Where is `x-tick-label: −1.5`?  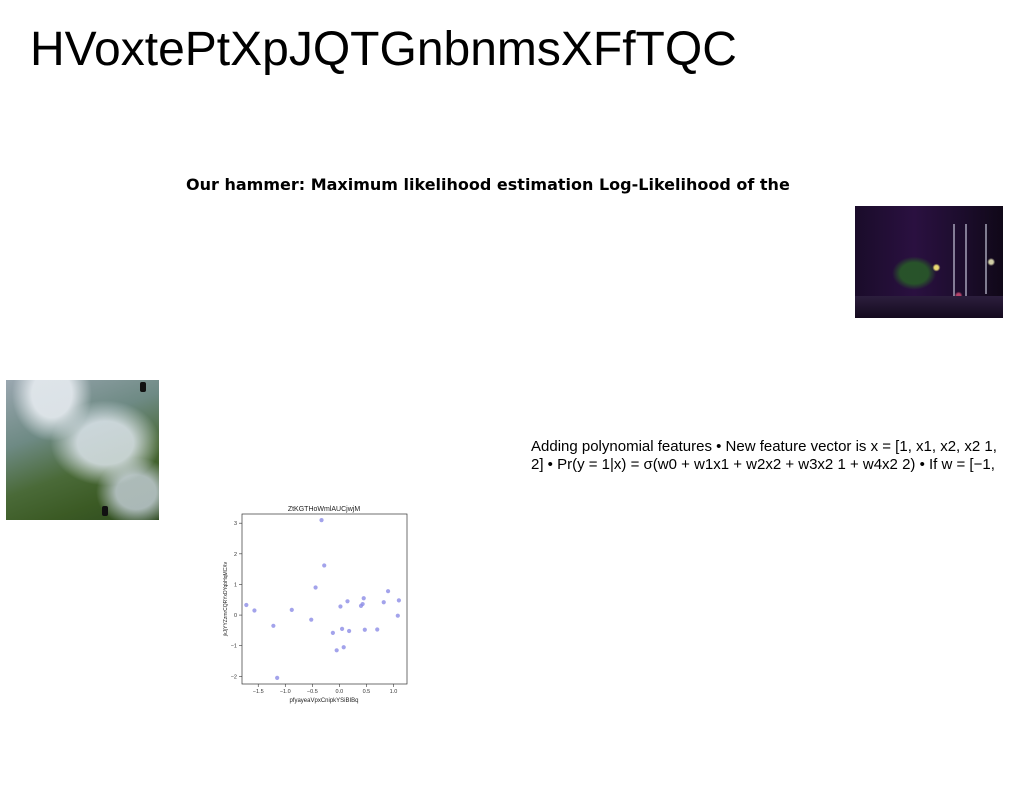
x-tick-label: −1.5 is located at coordinates (258, 692).